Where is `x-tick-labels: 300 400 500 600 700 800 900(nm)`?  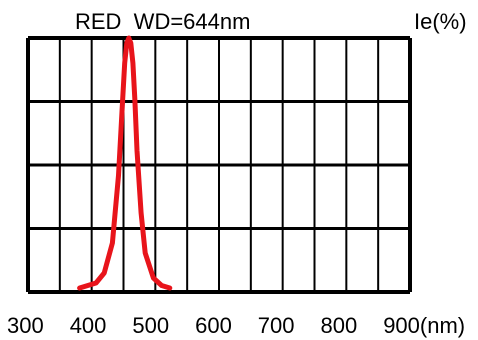
x-tick-labels: 300 400 500 600 700 800 900(nm) is located at coordinates (236, 325).